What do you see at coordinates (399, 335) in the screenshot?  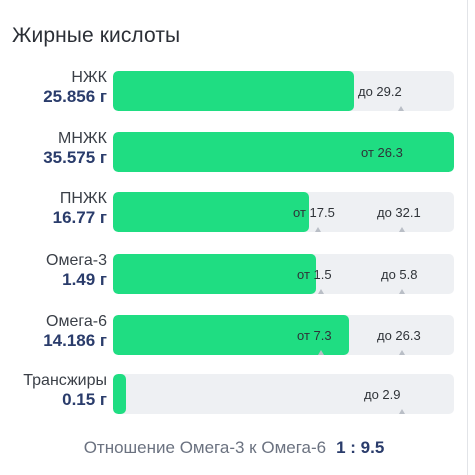 I see `range-max-label: до 26.3` at bounding box center [399, 335].